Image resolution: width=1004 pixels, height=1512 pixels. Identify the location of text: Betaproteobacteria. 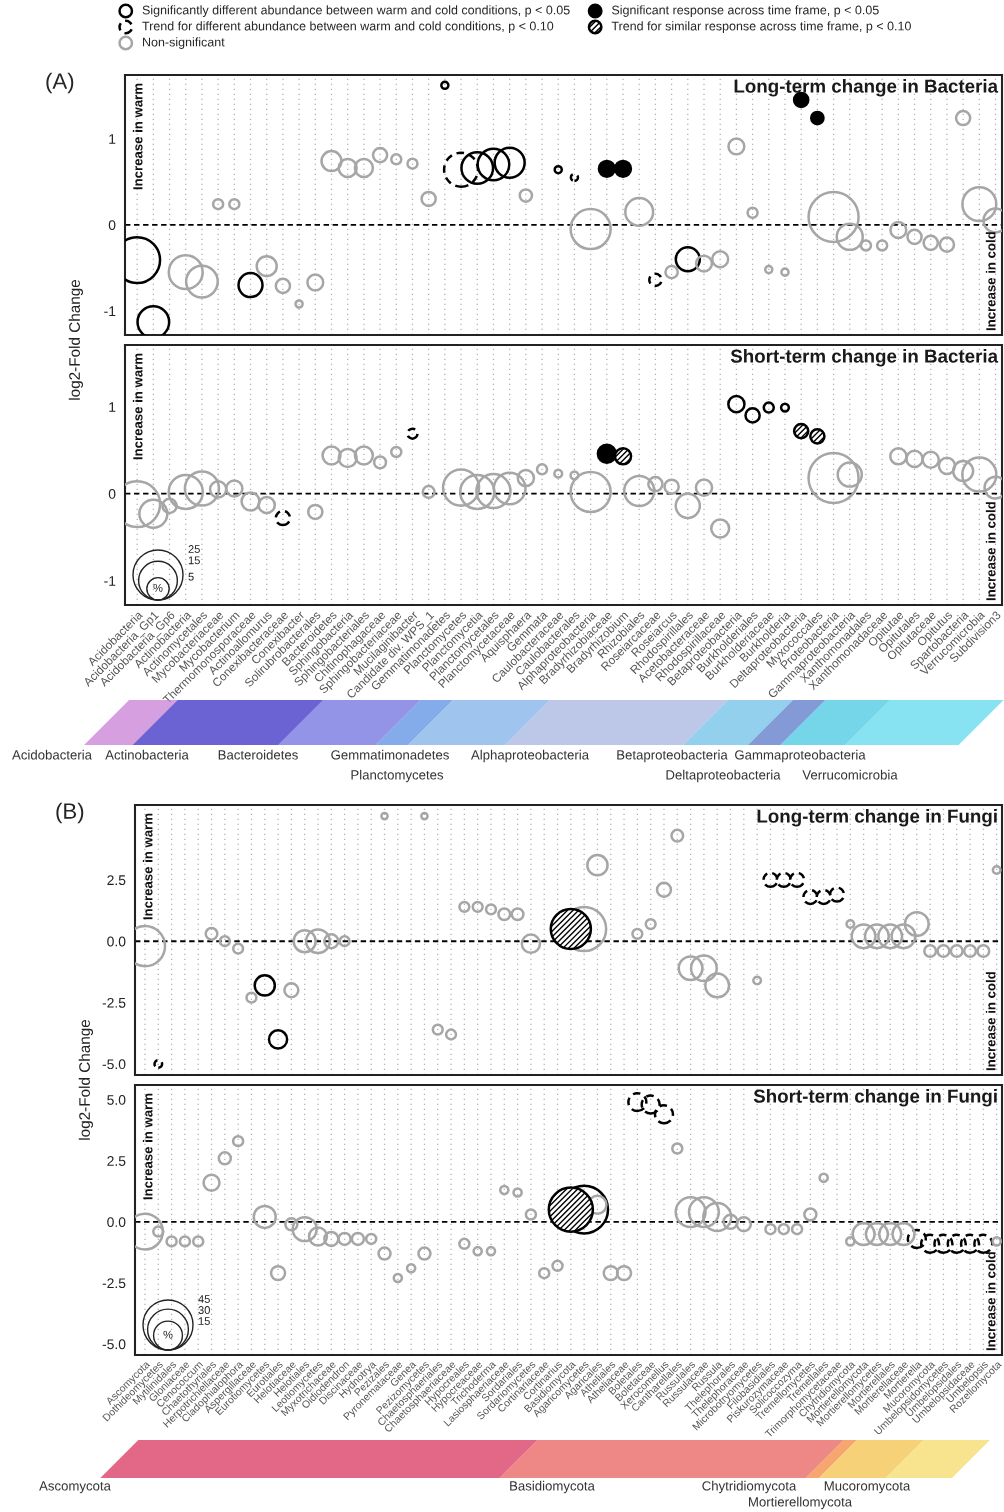
(672, 756).